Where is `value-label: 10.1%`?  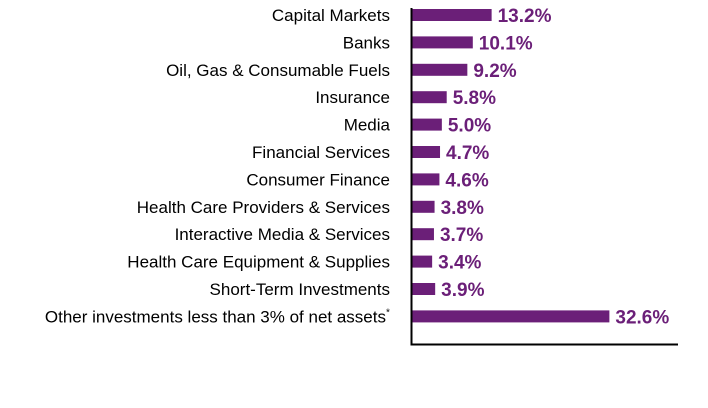 value-label: 10.1% is located at coordinates (506, 43).